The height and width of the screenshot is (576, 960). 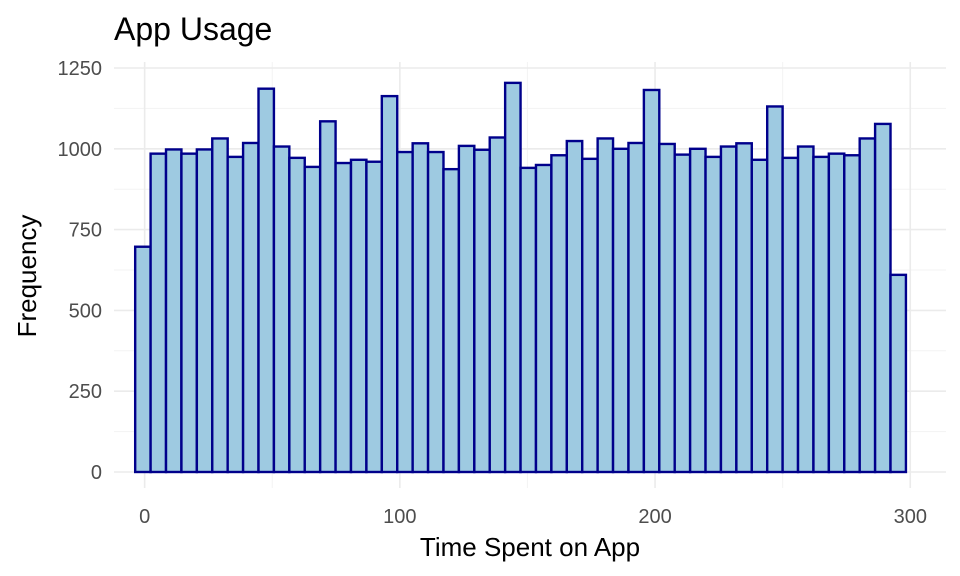 What do you see at coordinates (399, 517) in the screenshot?
I see `x-tick-label: 100` at bounding box center [399, 517].